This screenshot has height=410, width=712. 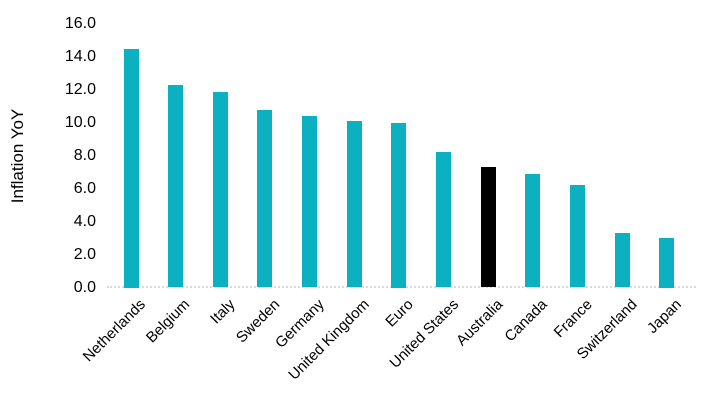 I want to click on y-tick-label: 16.0, so click(x=80, y=23).